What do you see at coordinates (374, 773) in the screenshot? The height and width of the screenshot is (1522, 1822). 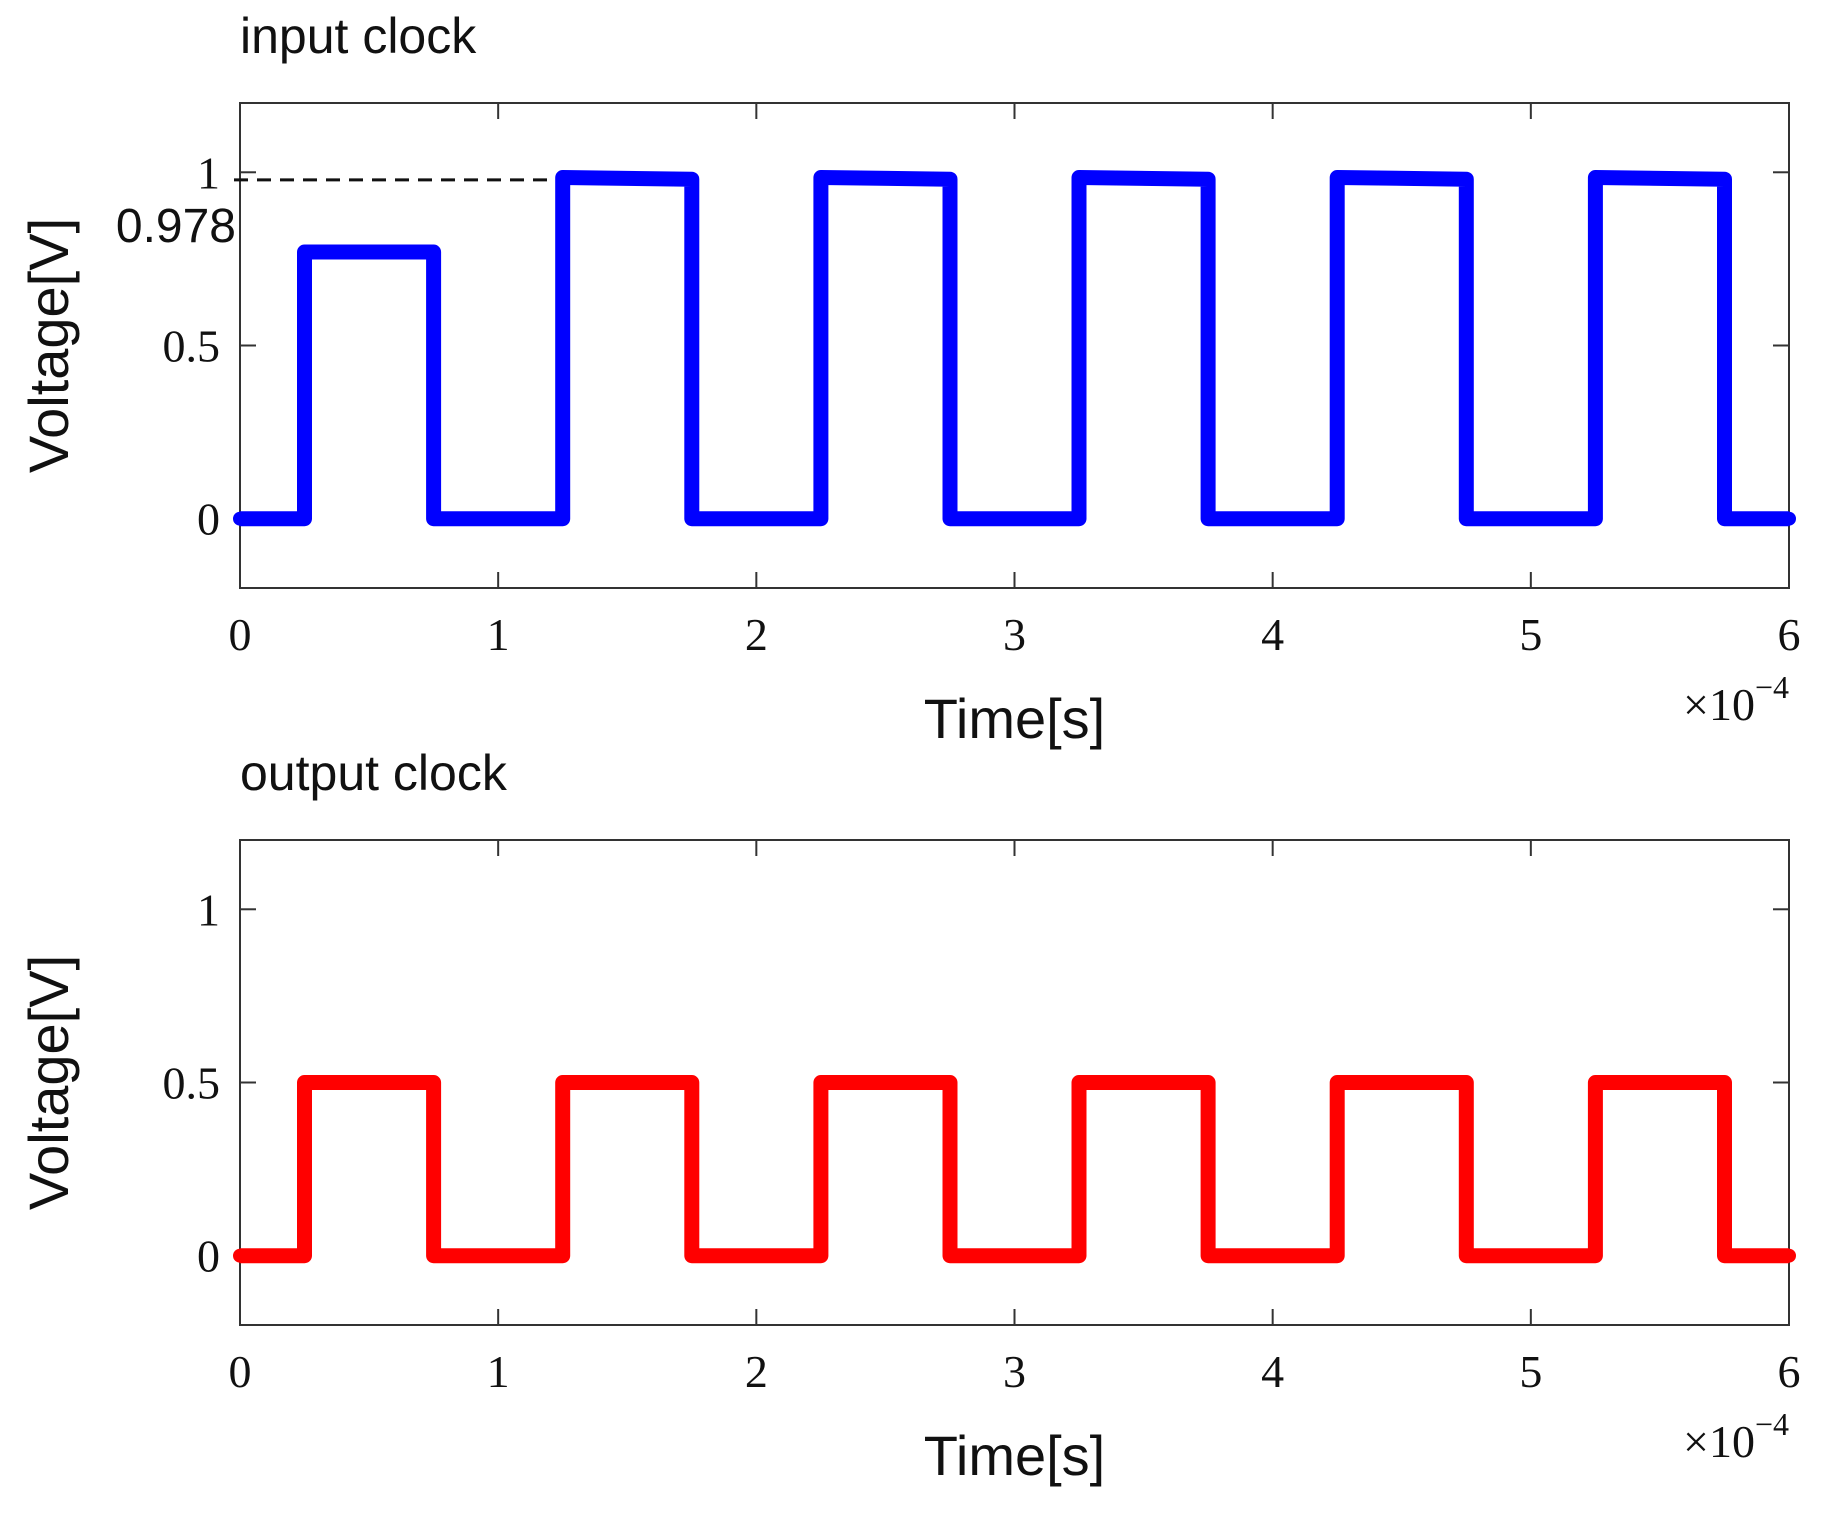 I see `chart-title: output clock` at bounding box center [374, 773].